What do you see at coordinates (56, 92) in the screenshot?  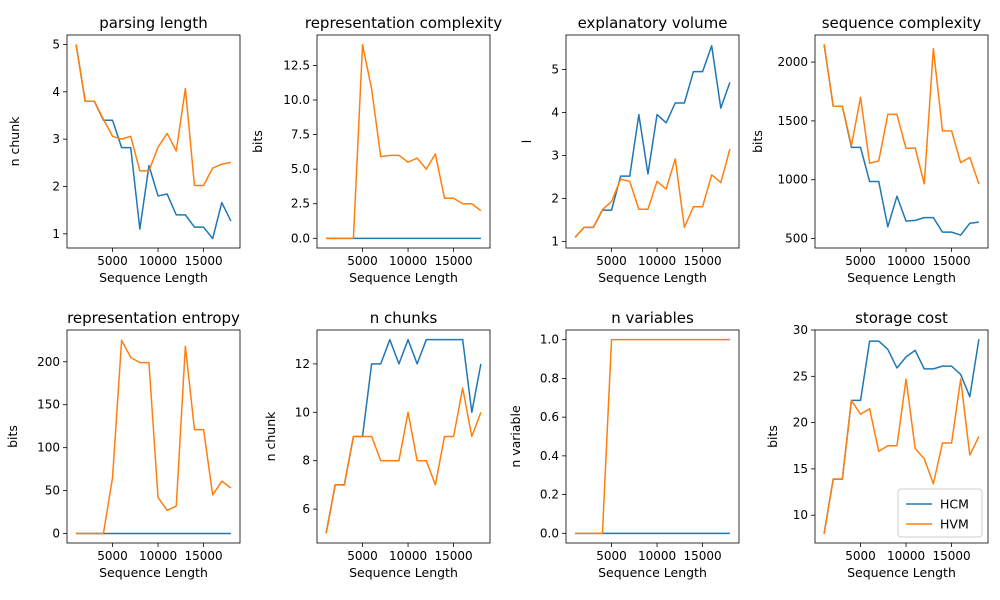 I see `y-tick-label: 4` at bounding box center [56, 92].